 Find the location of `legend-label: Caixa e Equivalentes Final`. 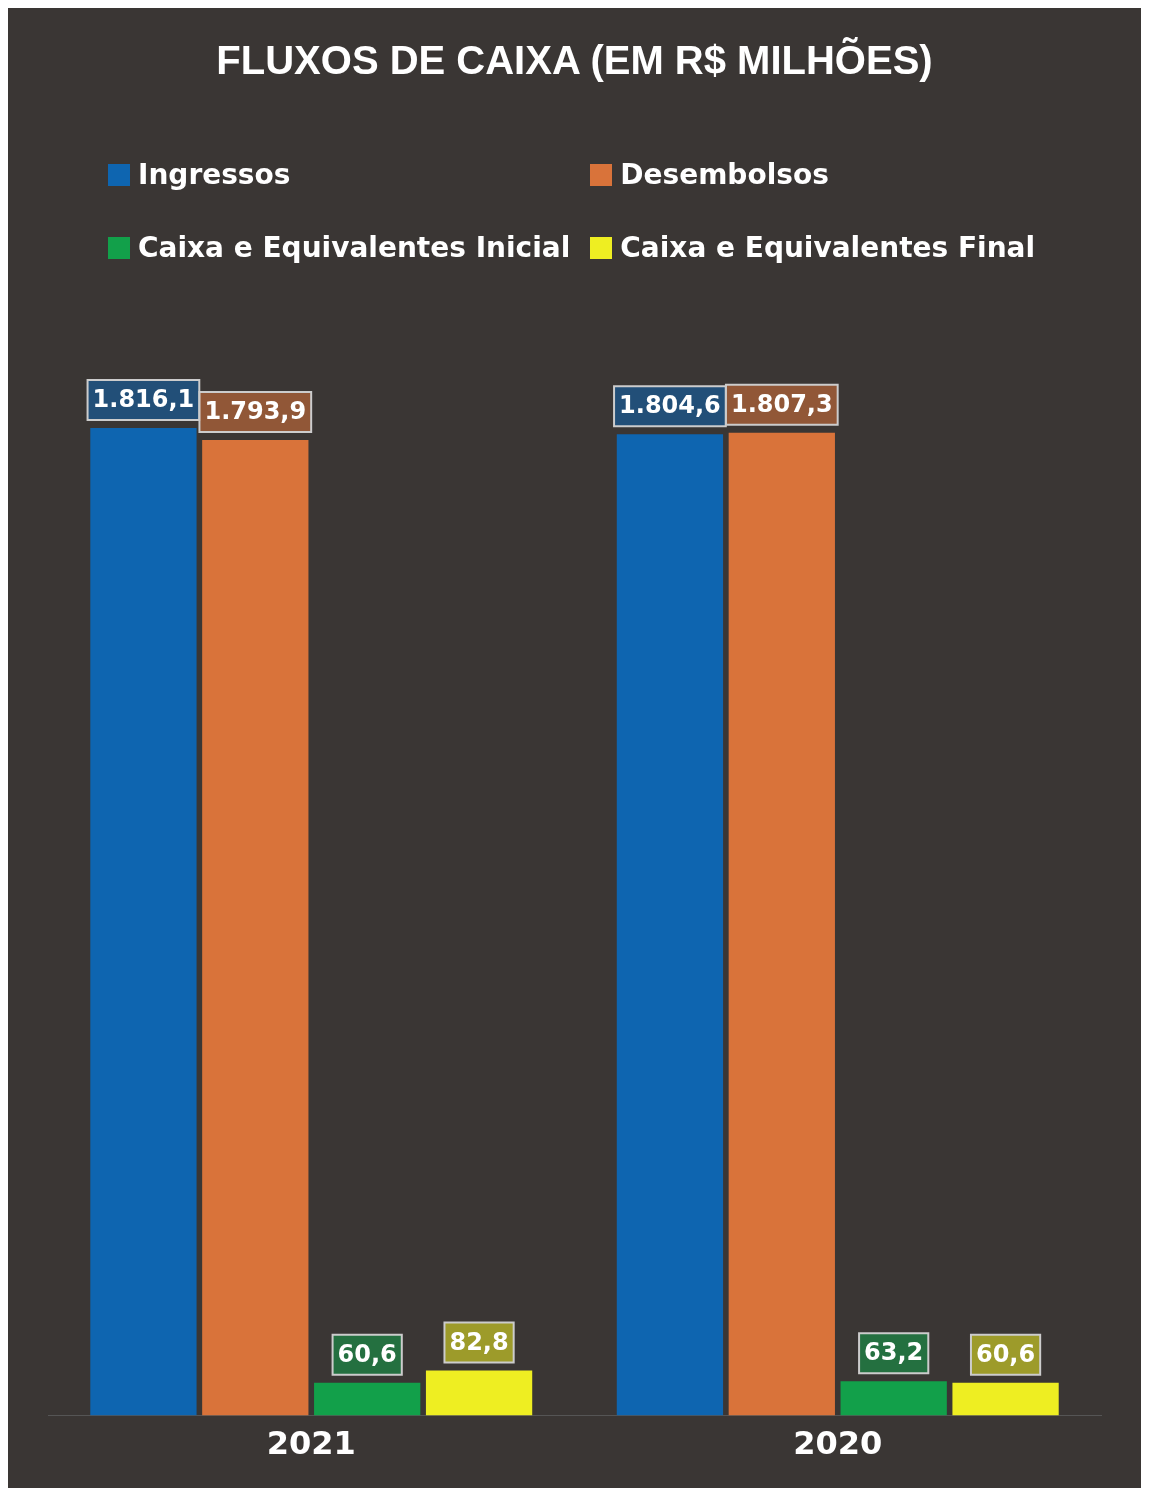

legend-label: Caixa e Equivalentes Final is located at coordinates (828, 247).